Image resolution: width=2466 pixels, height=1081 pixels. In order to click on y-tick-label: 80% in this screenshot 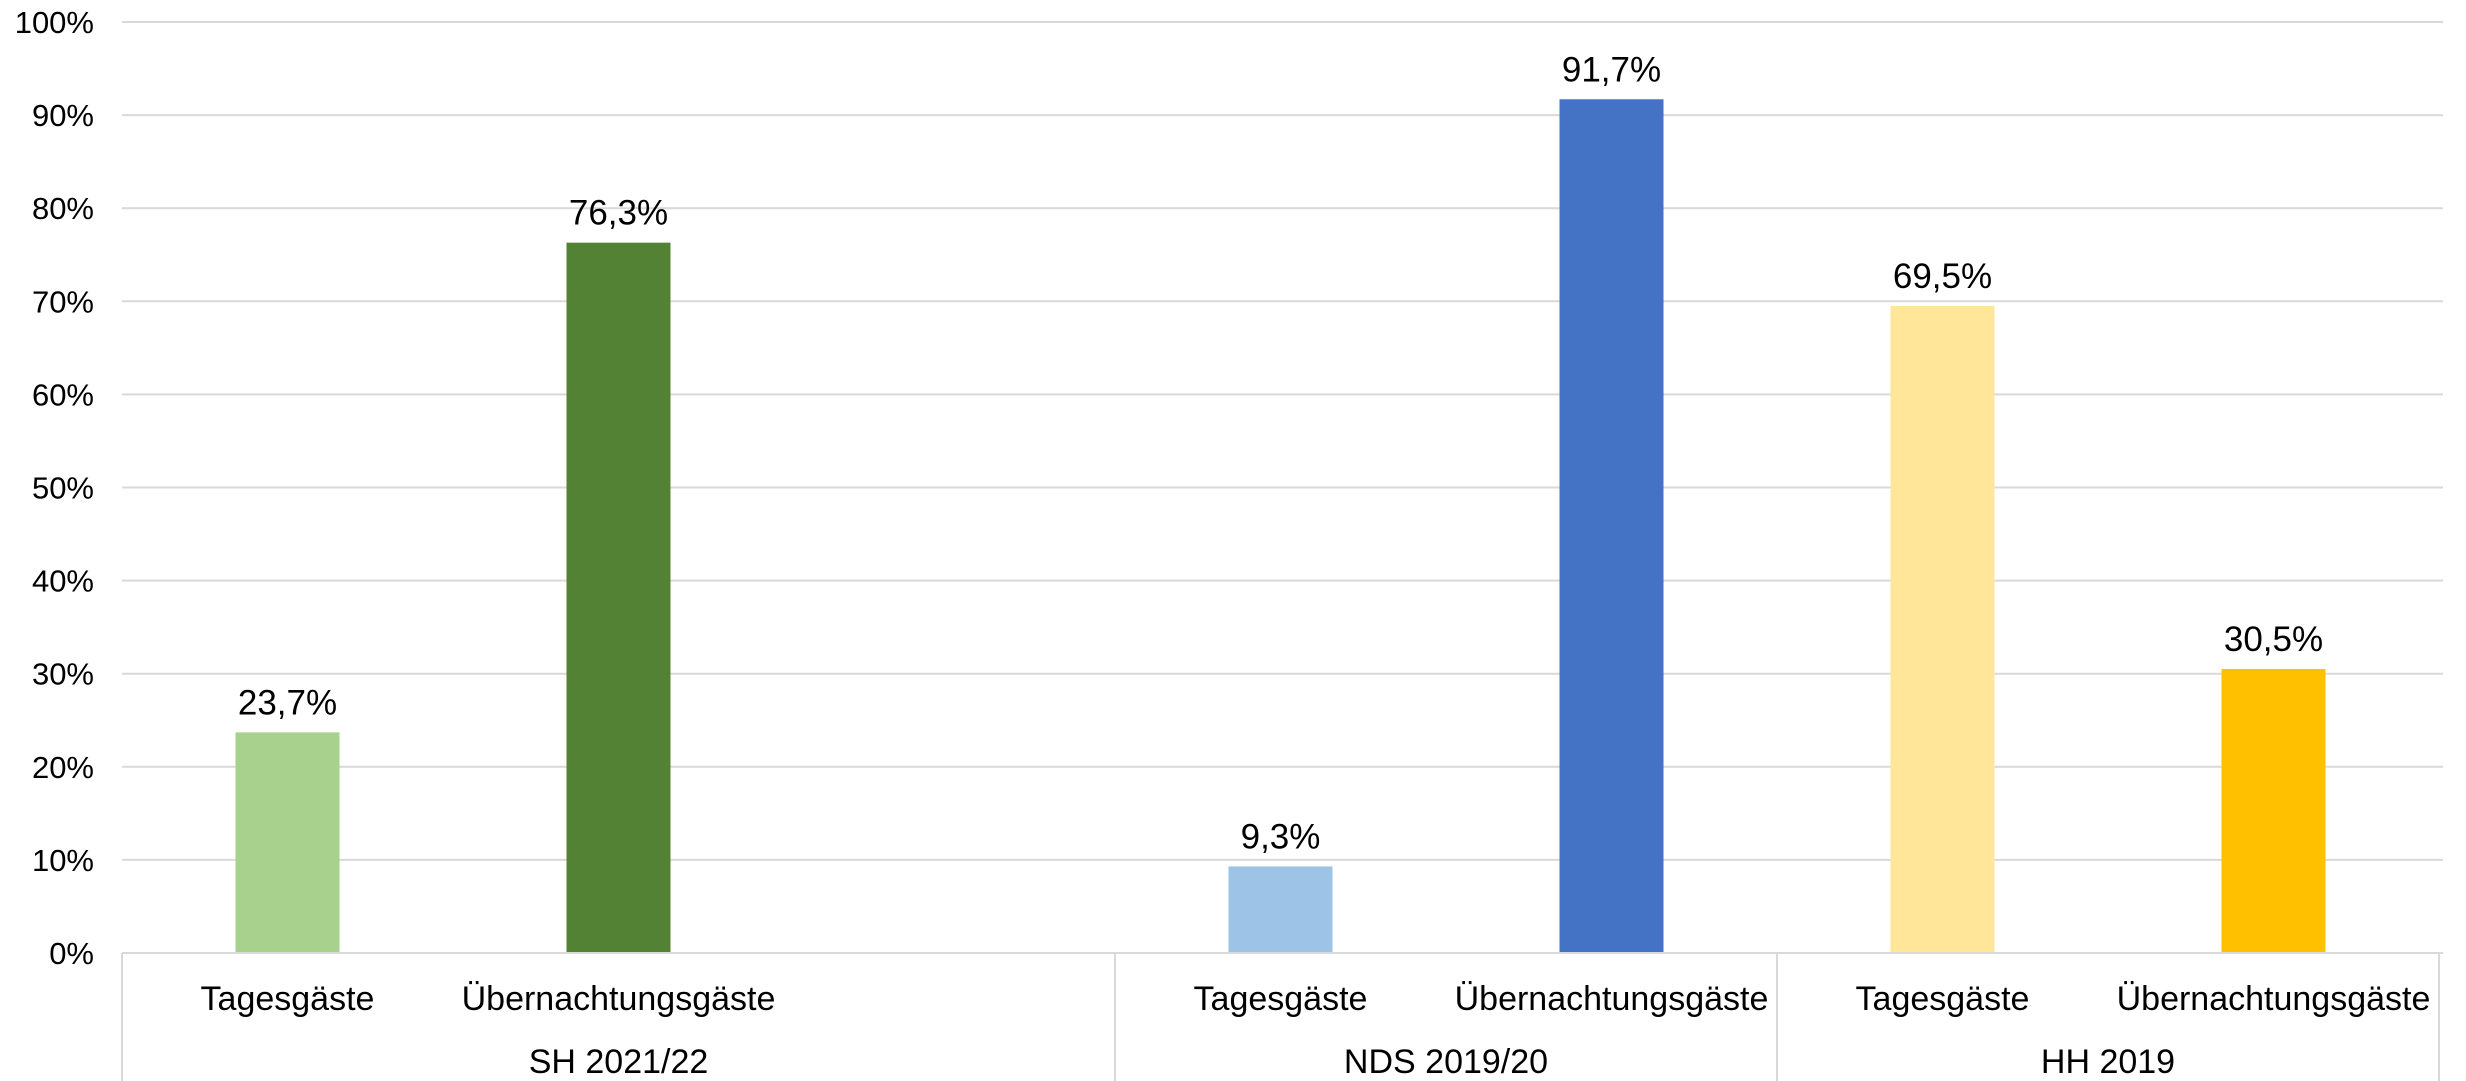, I will do `click(63, 208)`.